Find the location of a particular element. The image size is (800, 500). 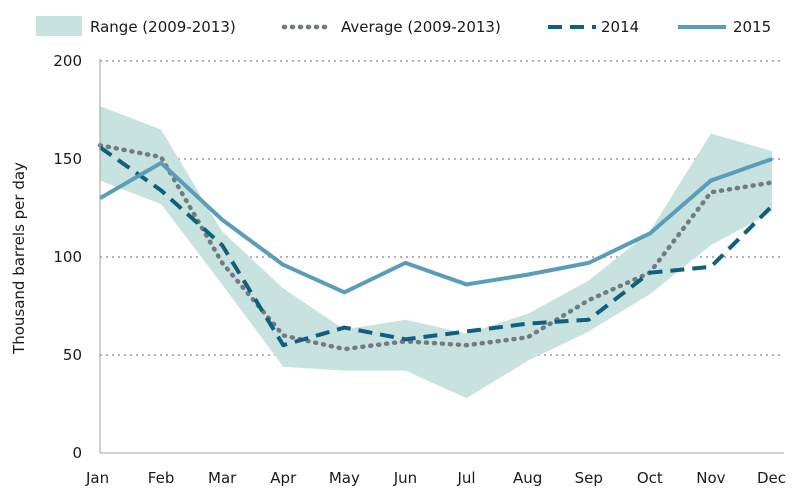

legend-label-range: Range (2009-2013) is located at coordinates (163, 27).